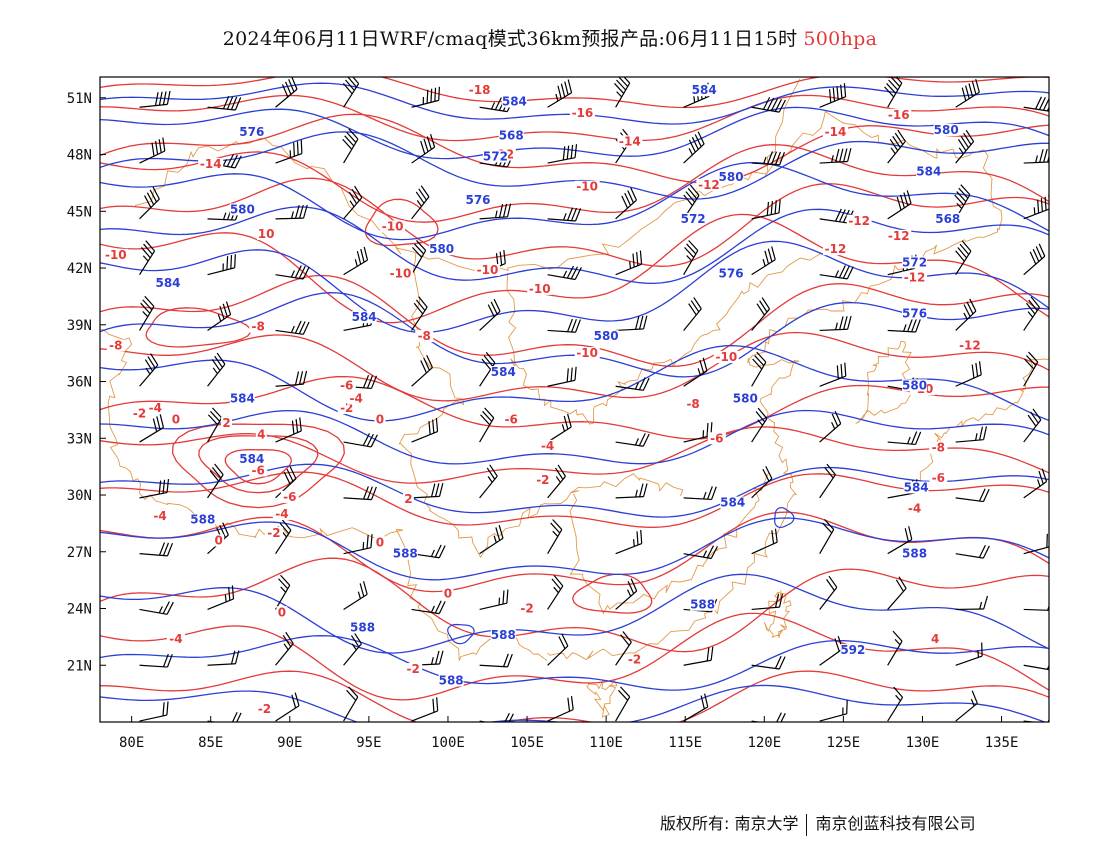  I want to click on footer-separator, so click(807, 824).